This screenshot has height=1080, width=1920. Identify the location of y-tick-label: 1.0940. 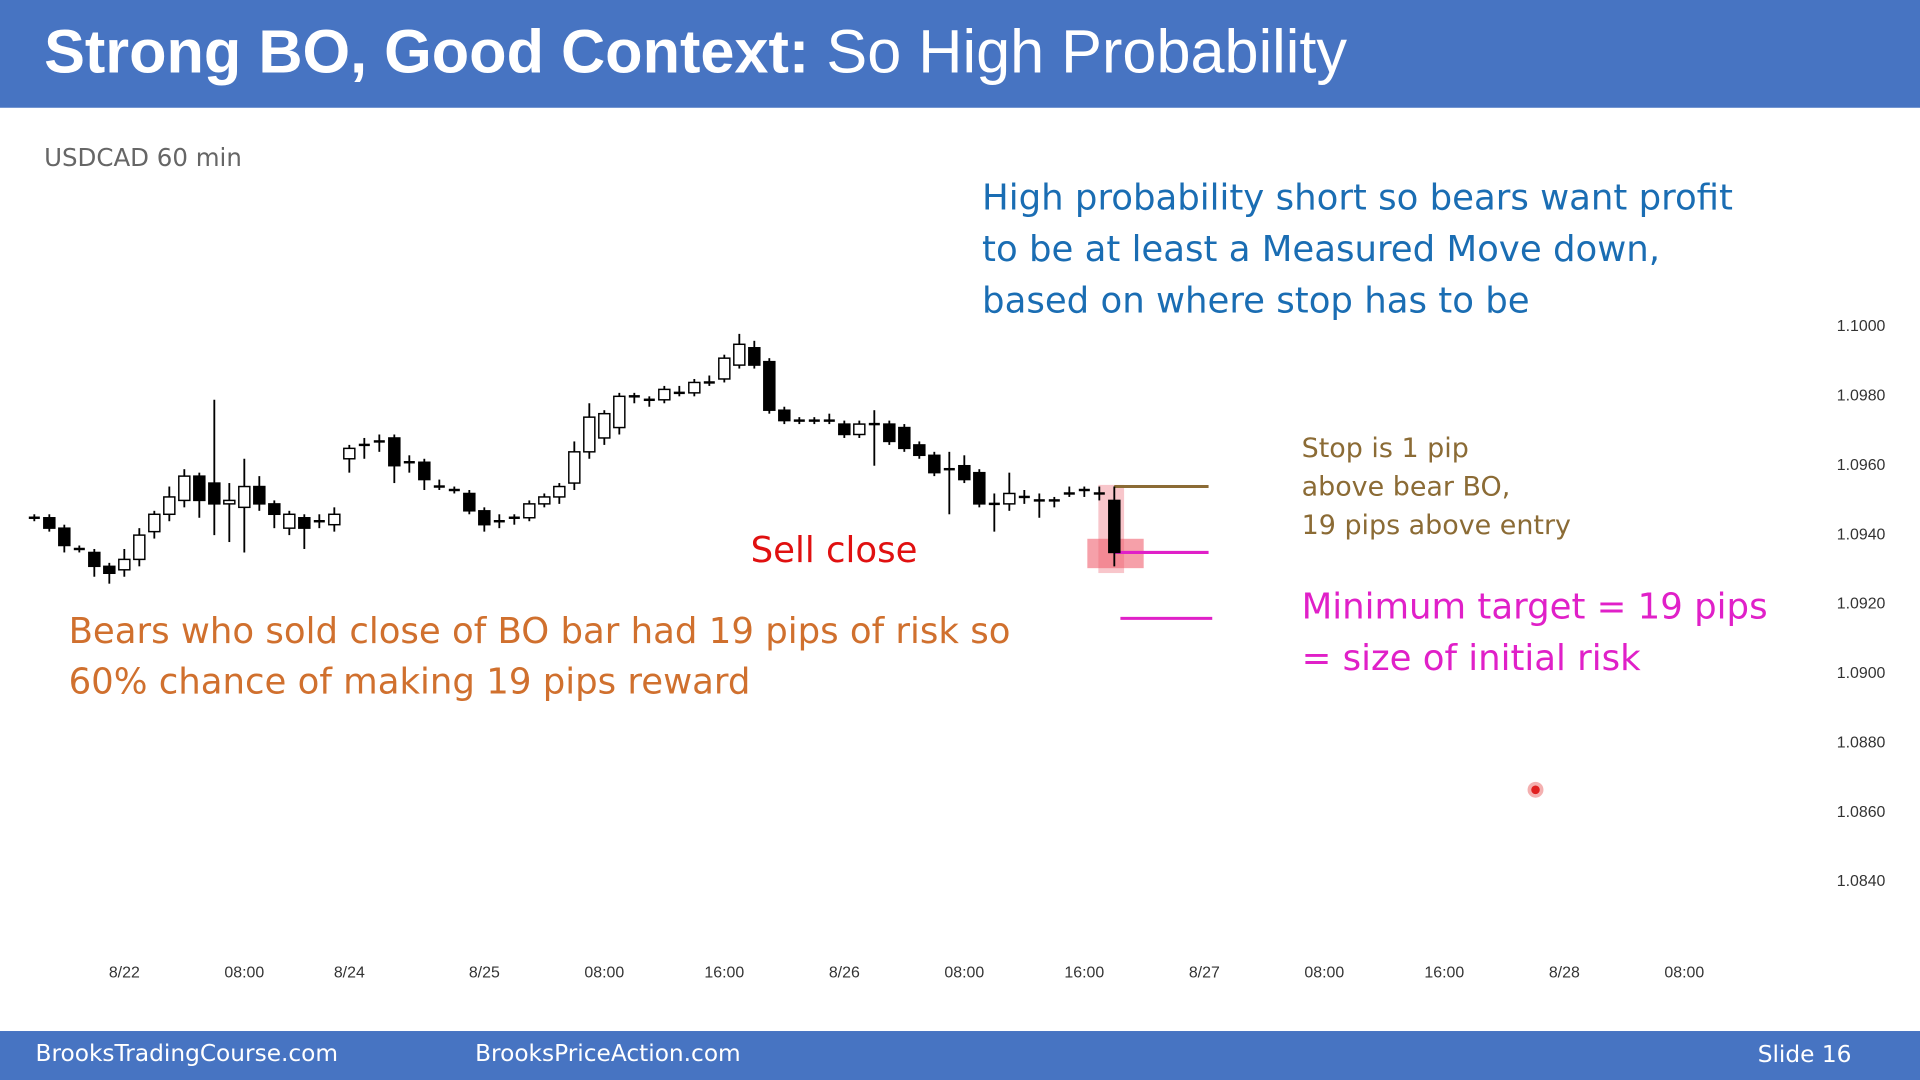
(1861, 534).